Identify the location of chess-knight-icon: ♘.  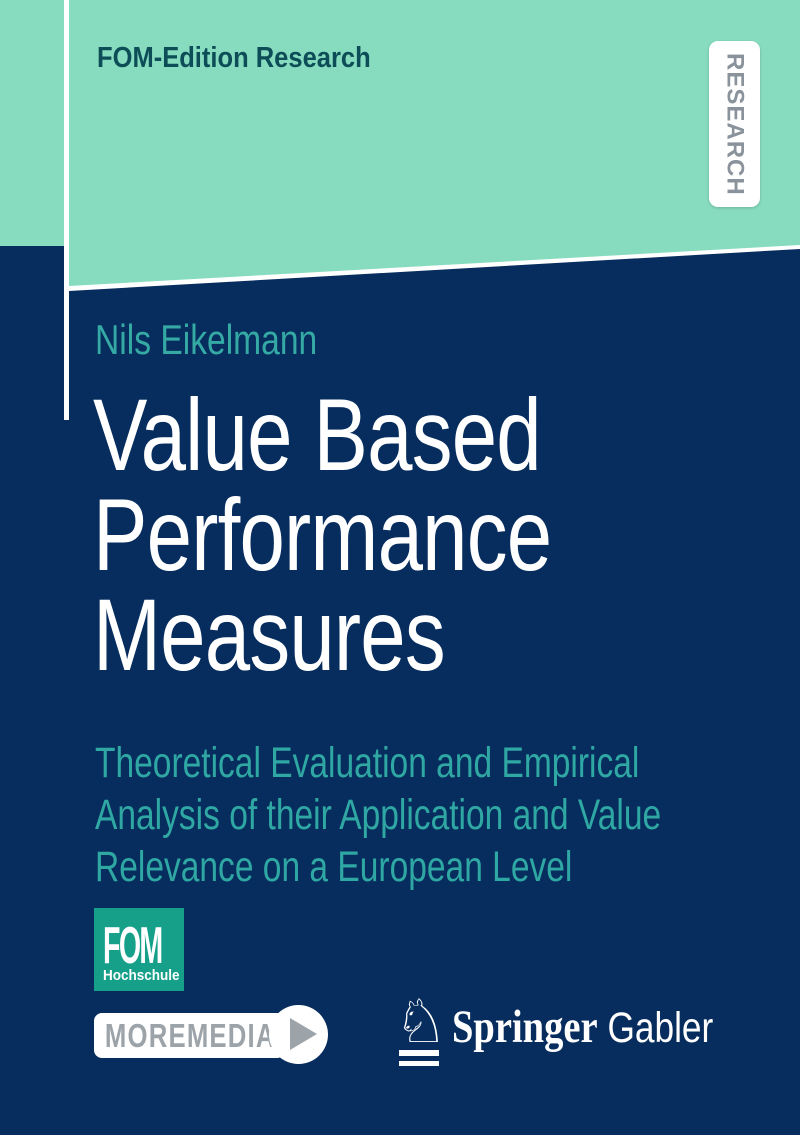
(421, 1022).